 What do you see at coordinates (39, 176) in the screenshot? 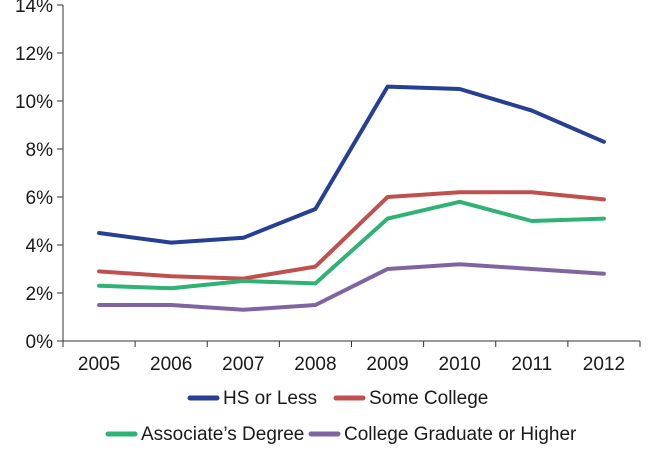
I see `y-axis-ticks: 0% 2% 4% 6% 8% 10% 12% 14%` at bounding box center [39, 176].